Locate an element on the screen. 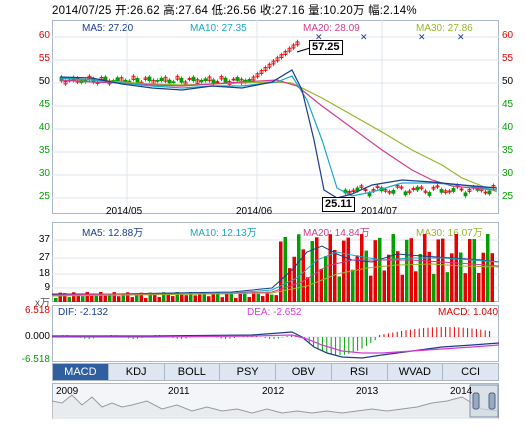 This screenshot has width=525, height=428. priceAxisL-tick: 45 is located at coordinates (44, 104).